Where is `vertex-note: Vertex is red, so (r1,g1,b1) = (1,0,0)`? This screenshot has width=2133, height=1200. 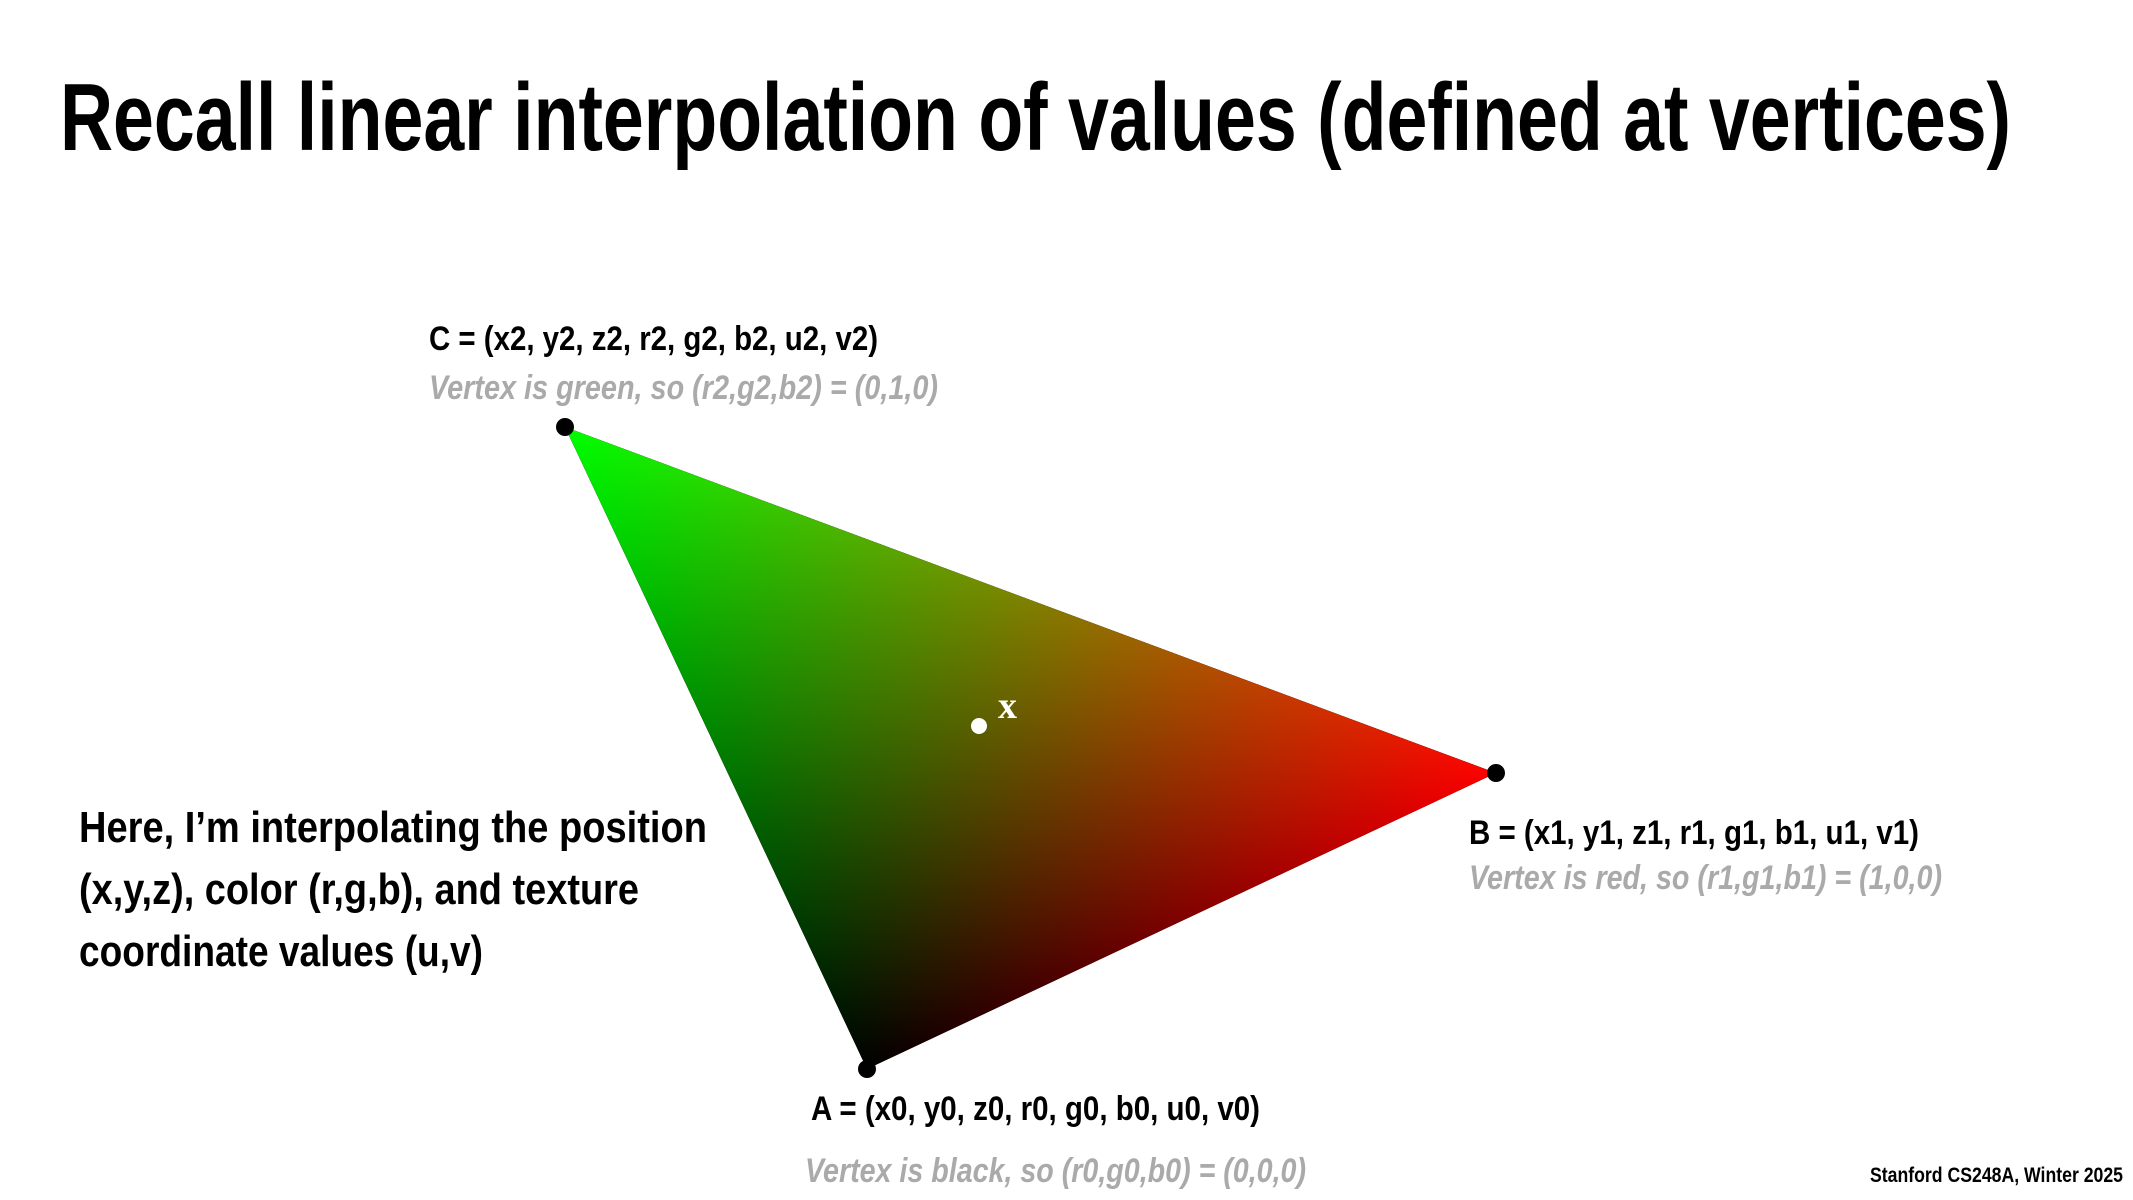 vertex-note: Vertex is red, so (r1,g1,b1) = (1,0,0) is located at coordinates (1705, 878).